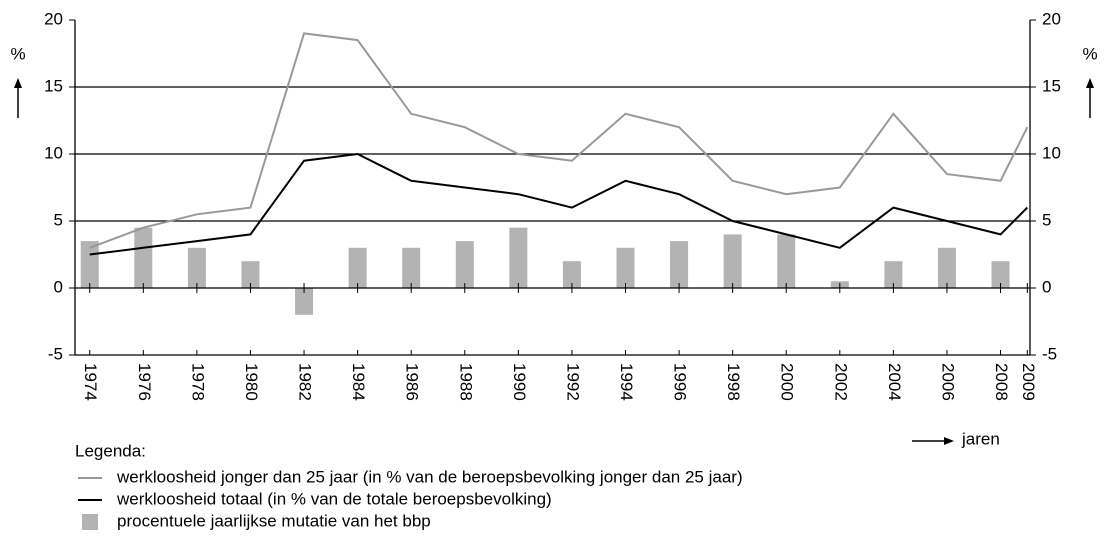 This screenshot has width=1105, height=545. I want to click on x-tick-label: 1988, so click(465, 382).